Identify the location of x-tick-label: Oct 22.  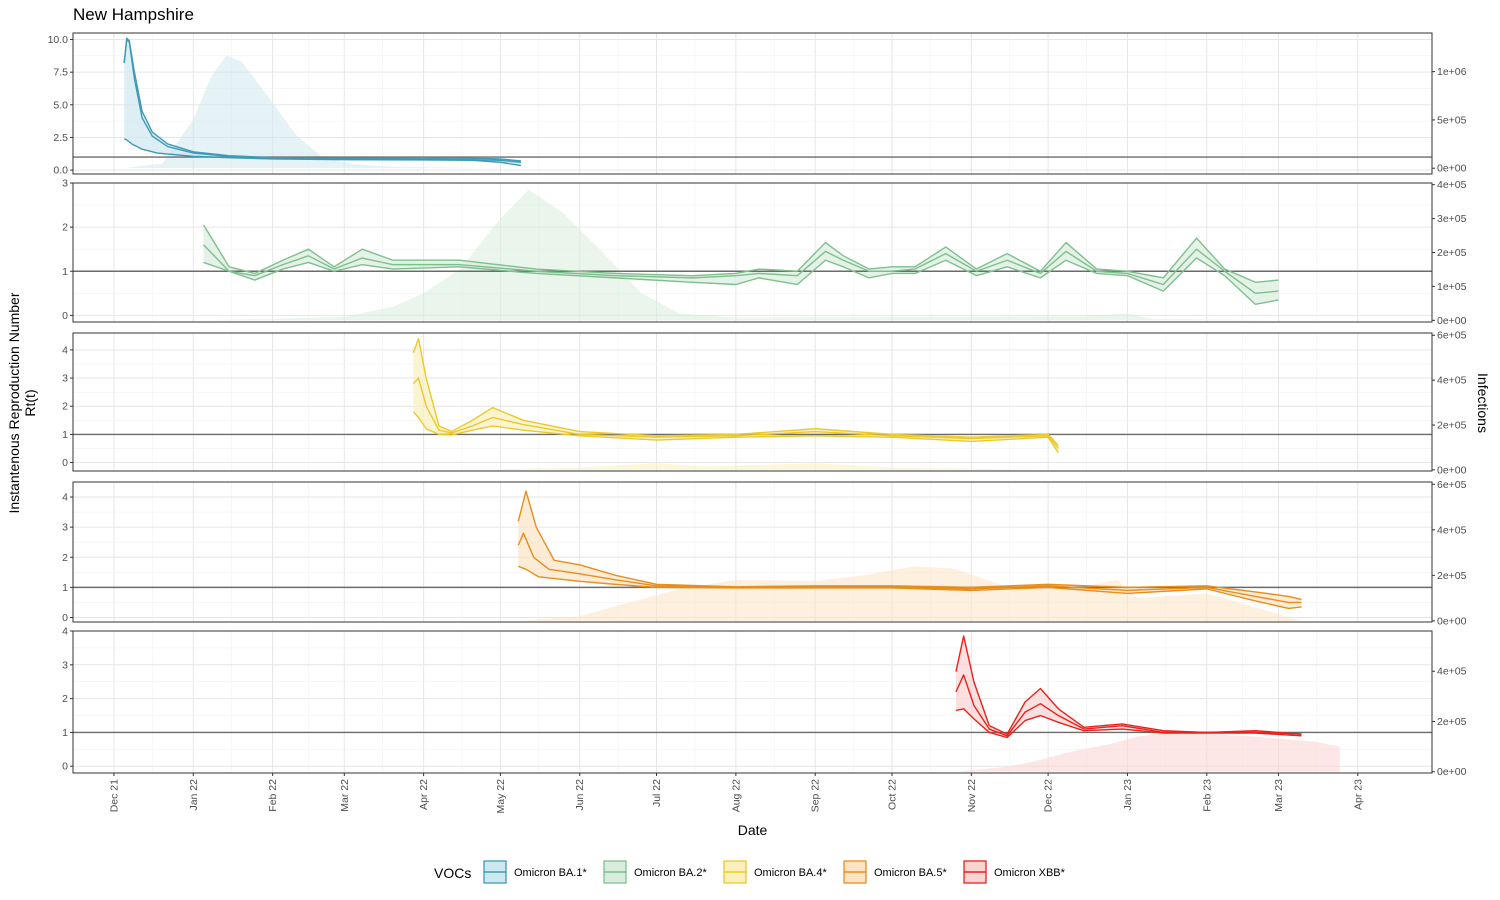
(892, 794).